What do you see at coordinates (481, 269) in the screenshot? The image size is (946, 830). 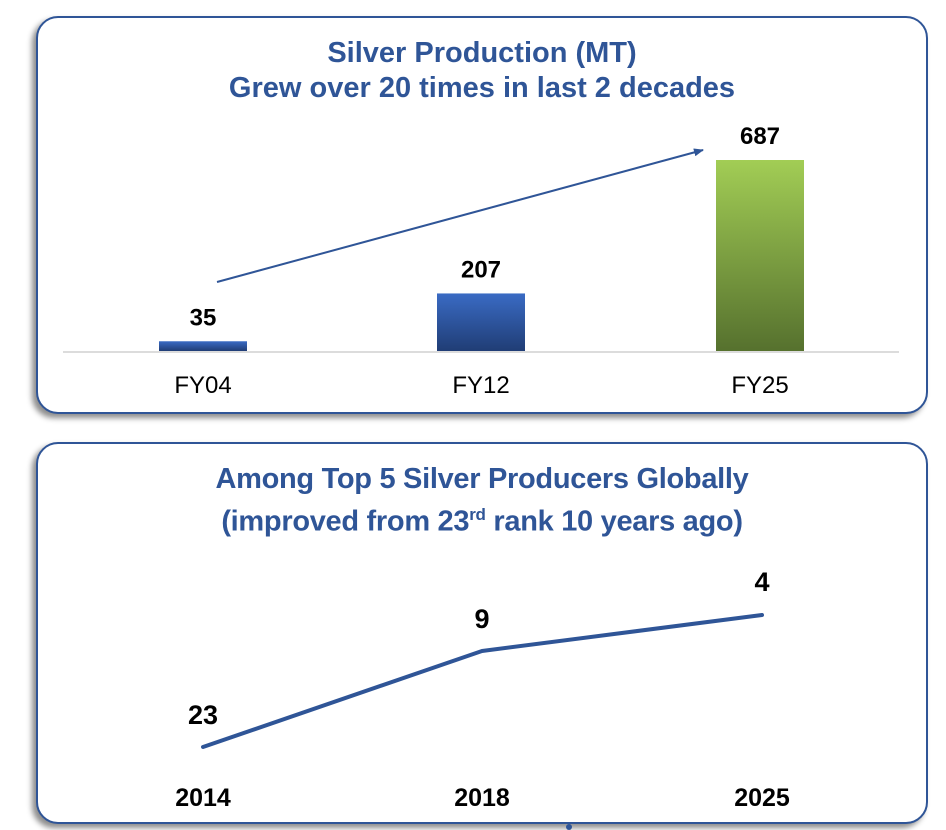 I see `data-label: 207` at bounding box center [481, 269].